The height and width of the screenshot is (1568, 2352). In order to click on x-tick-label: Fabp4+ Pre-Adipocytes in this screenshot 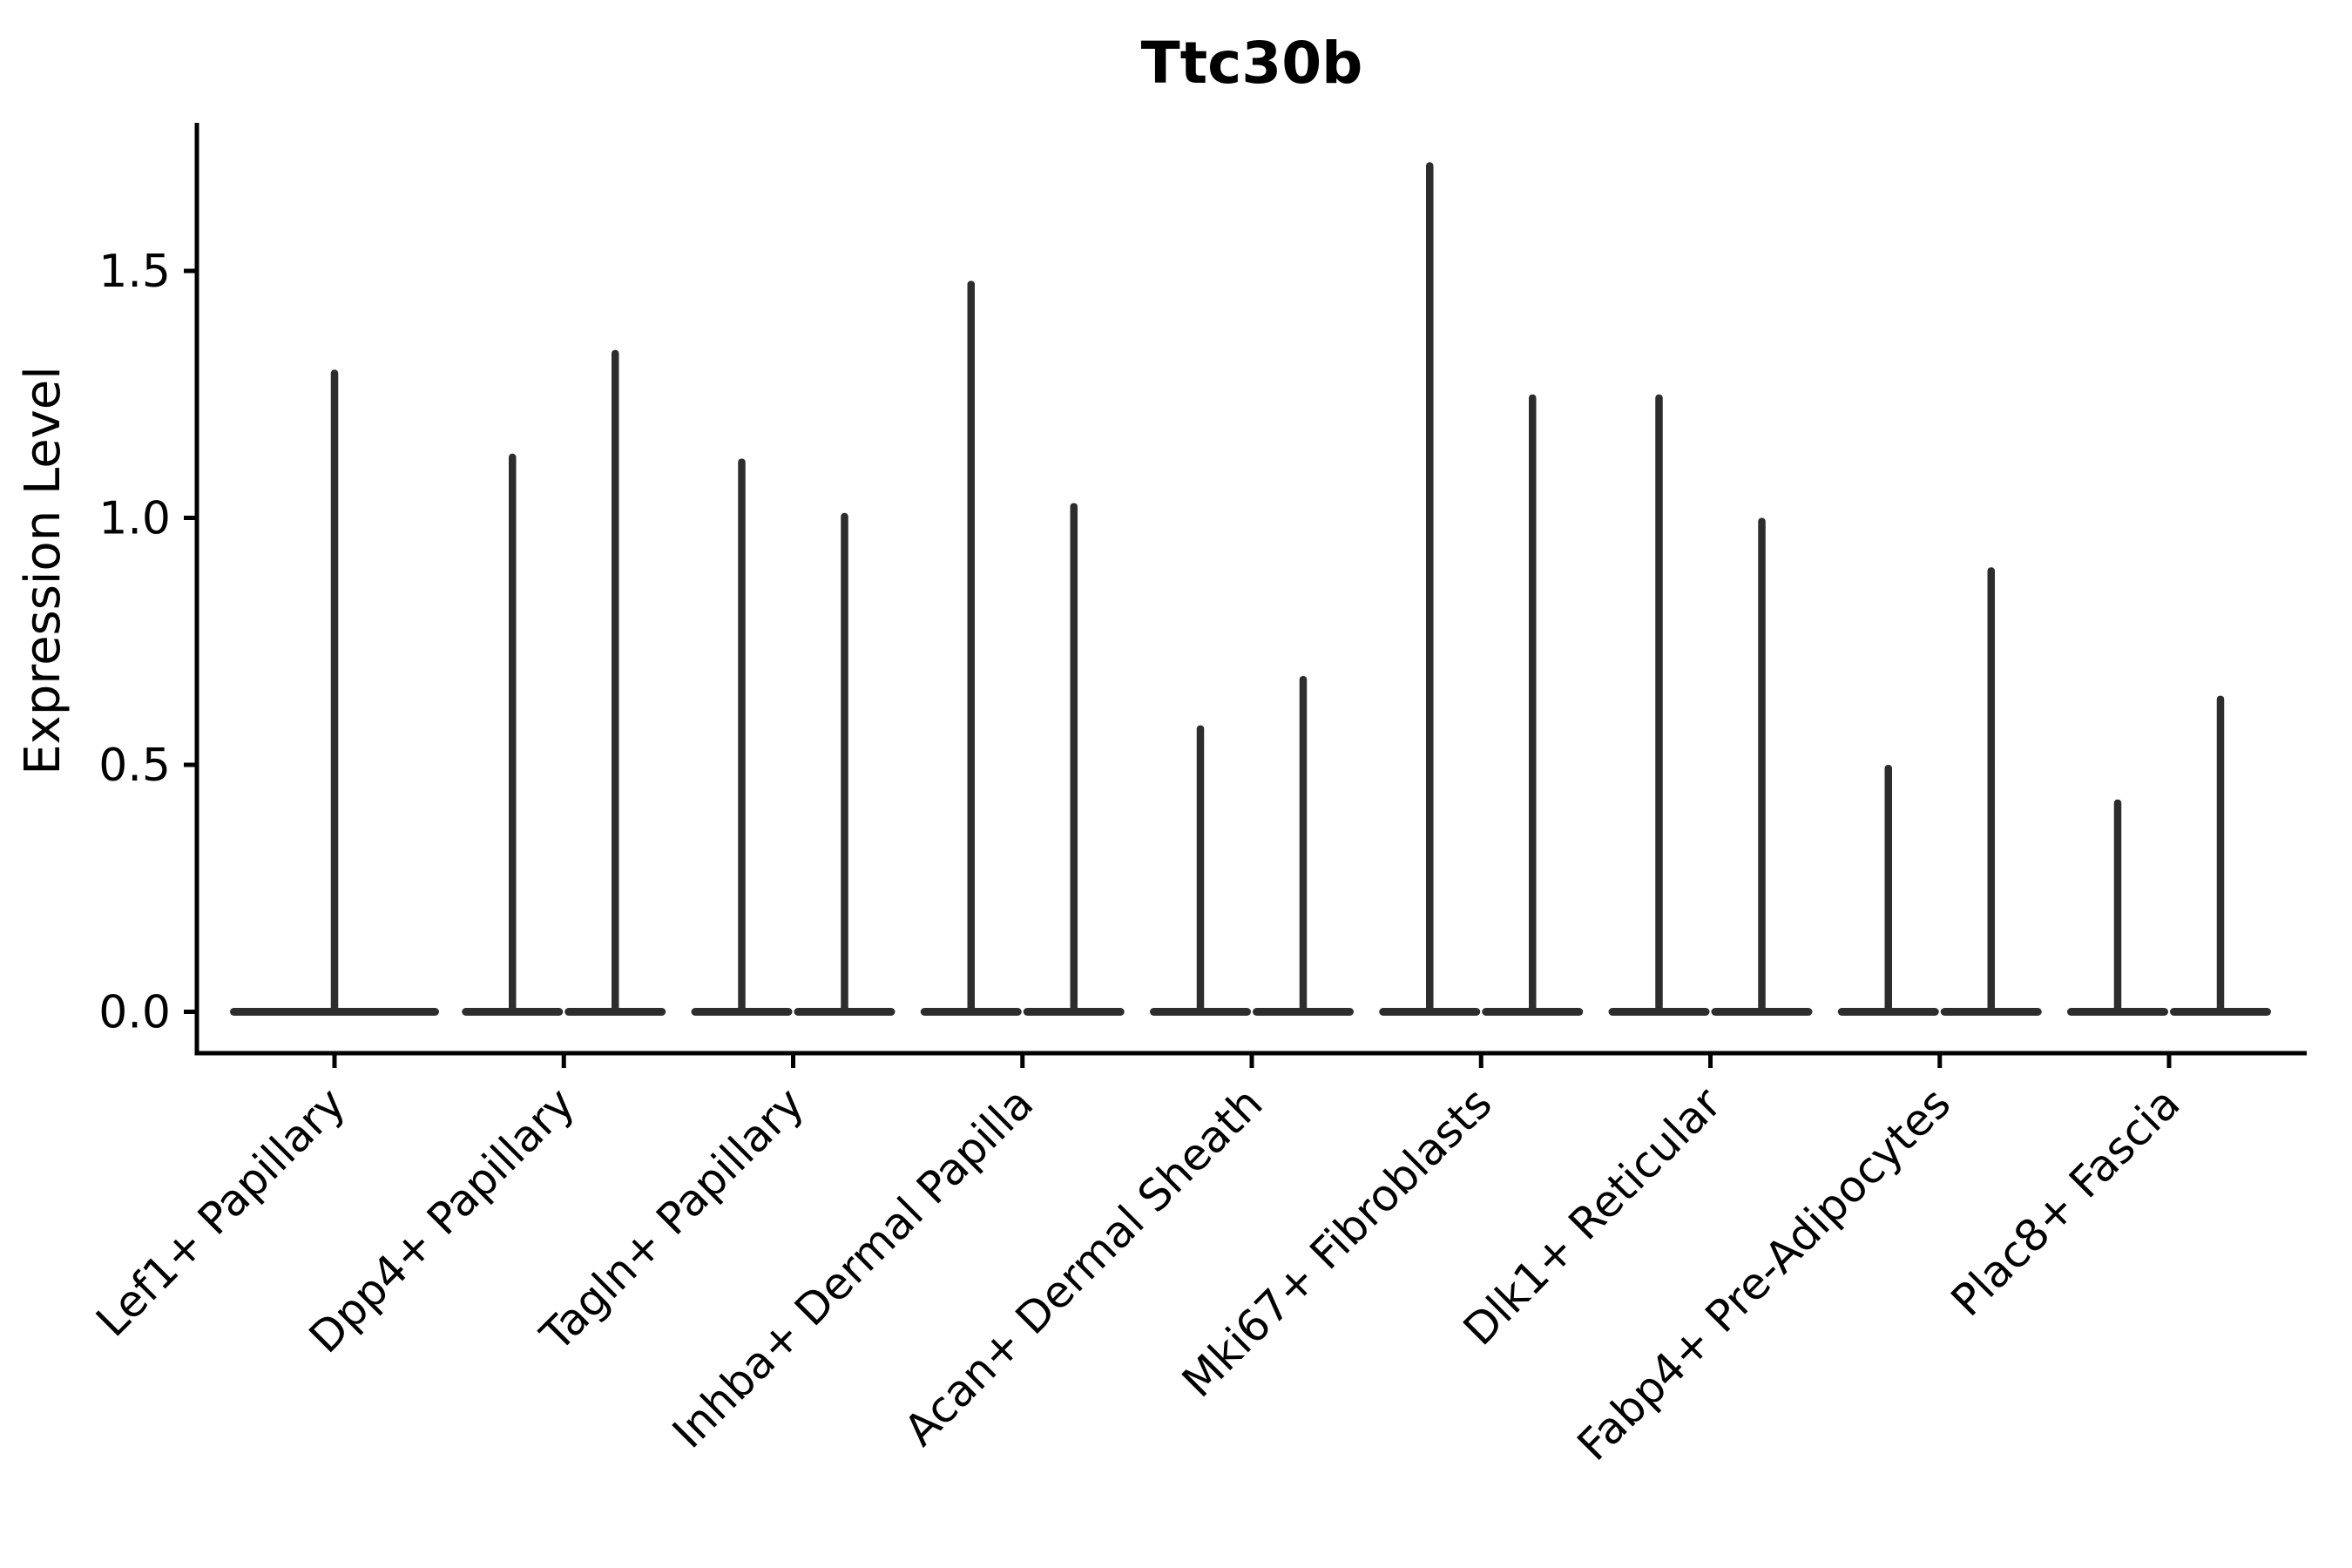, I will do `click(1764, 1274)`.